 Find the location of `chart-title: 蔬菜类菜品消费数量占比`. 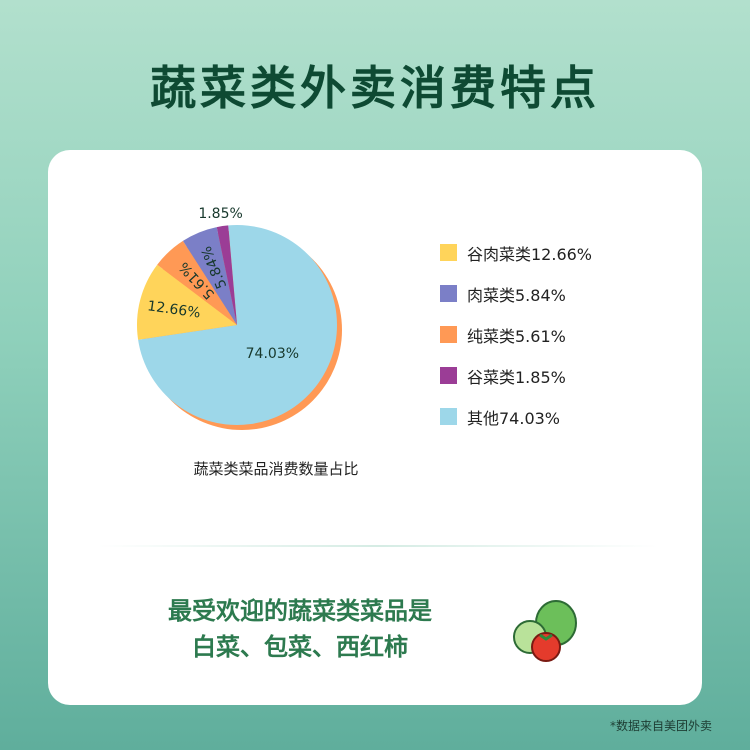

chart-title: 蔬菜类菜品消费数量占比 is located at coordinates (276, 469).